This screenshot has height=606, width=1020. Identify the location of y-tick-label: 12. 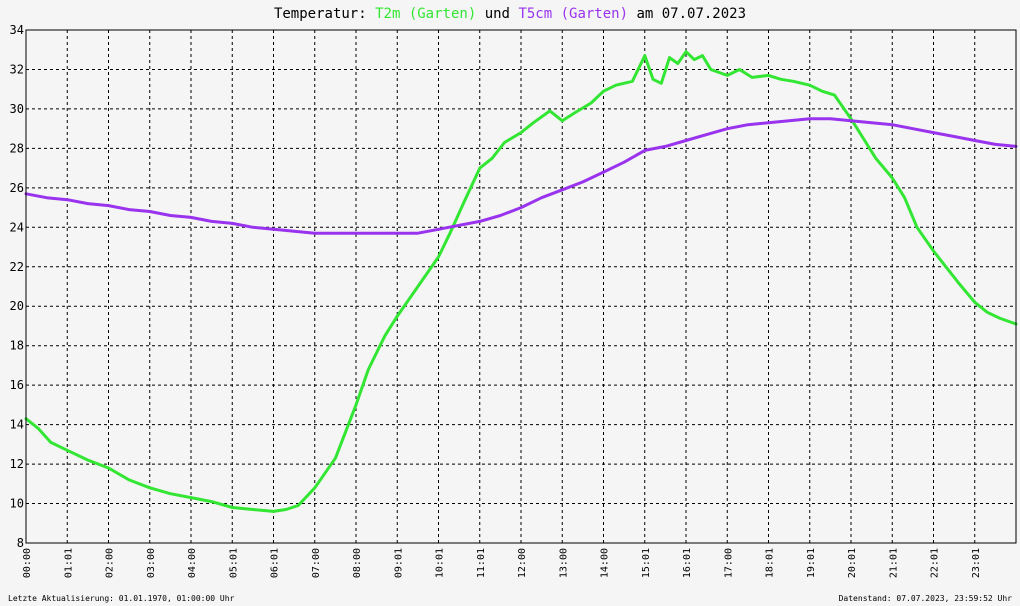
(17, 464).